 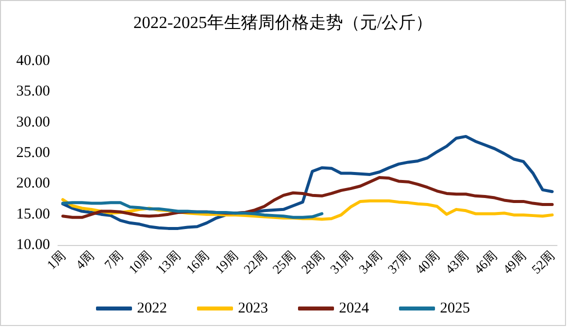 What do you see at coordinates (33, 214) in the screenshot?
I see `y-tick-label: 15.00` at bounding box center [33, 214].